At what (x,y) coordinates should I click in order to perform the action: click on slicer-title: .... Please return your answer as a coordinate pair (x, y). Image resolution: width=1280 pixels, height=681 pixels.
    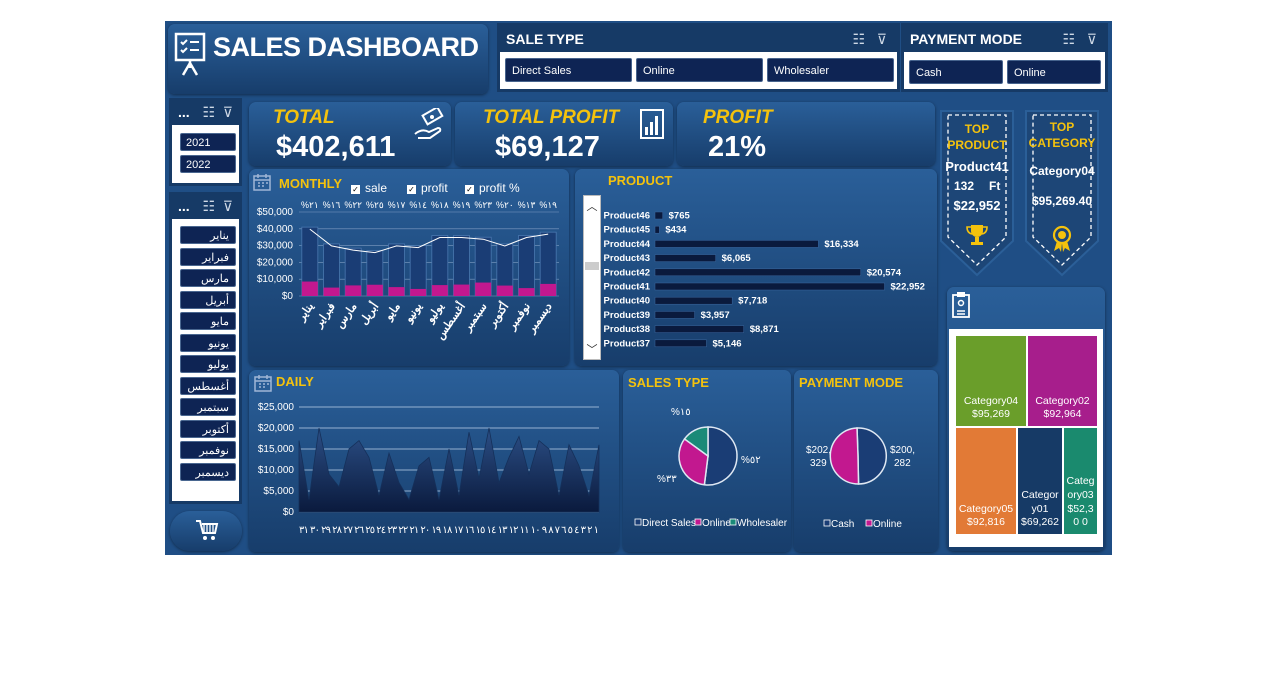
    Looking at the image, I should click on (184, 112).